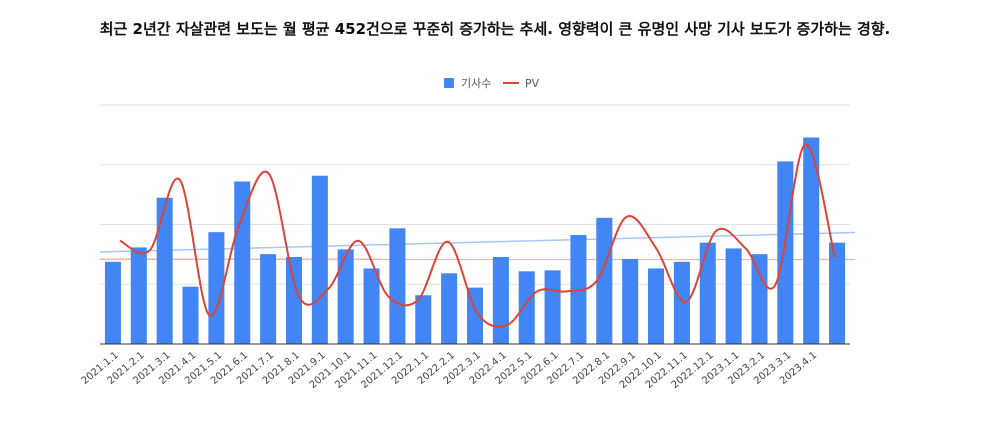 The width and height of the screenshot is (990, 429). Describe the element at coordinates (449, 83) in the screenshot. I see `legend-swatch-articles` at that location.